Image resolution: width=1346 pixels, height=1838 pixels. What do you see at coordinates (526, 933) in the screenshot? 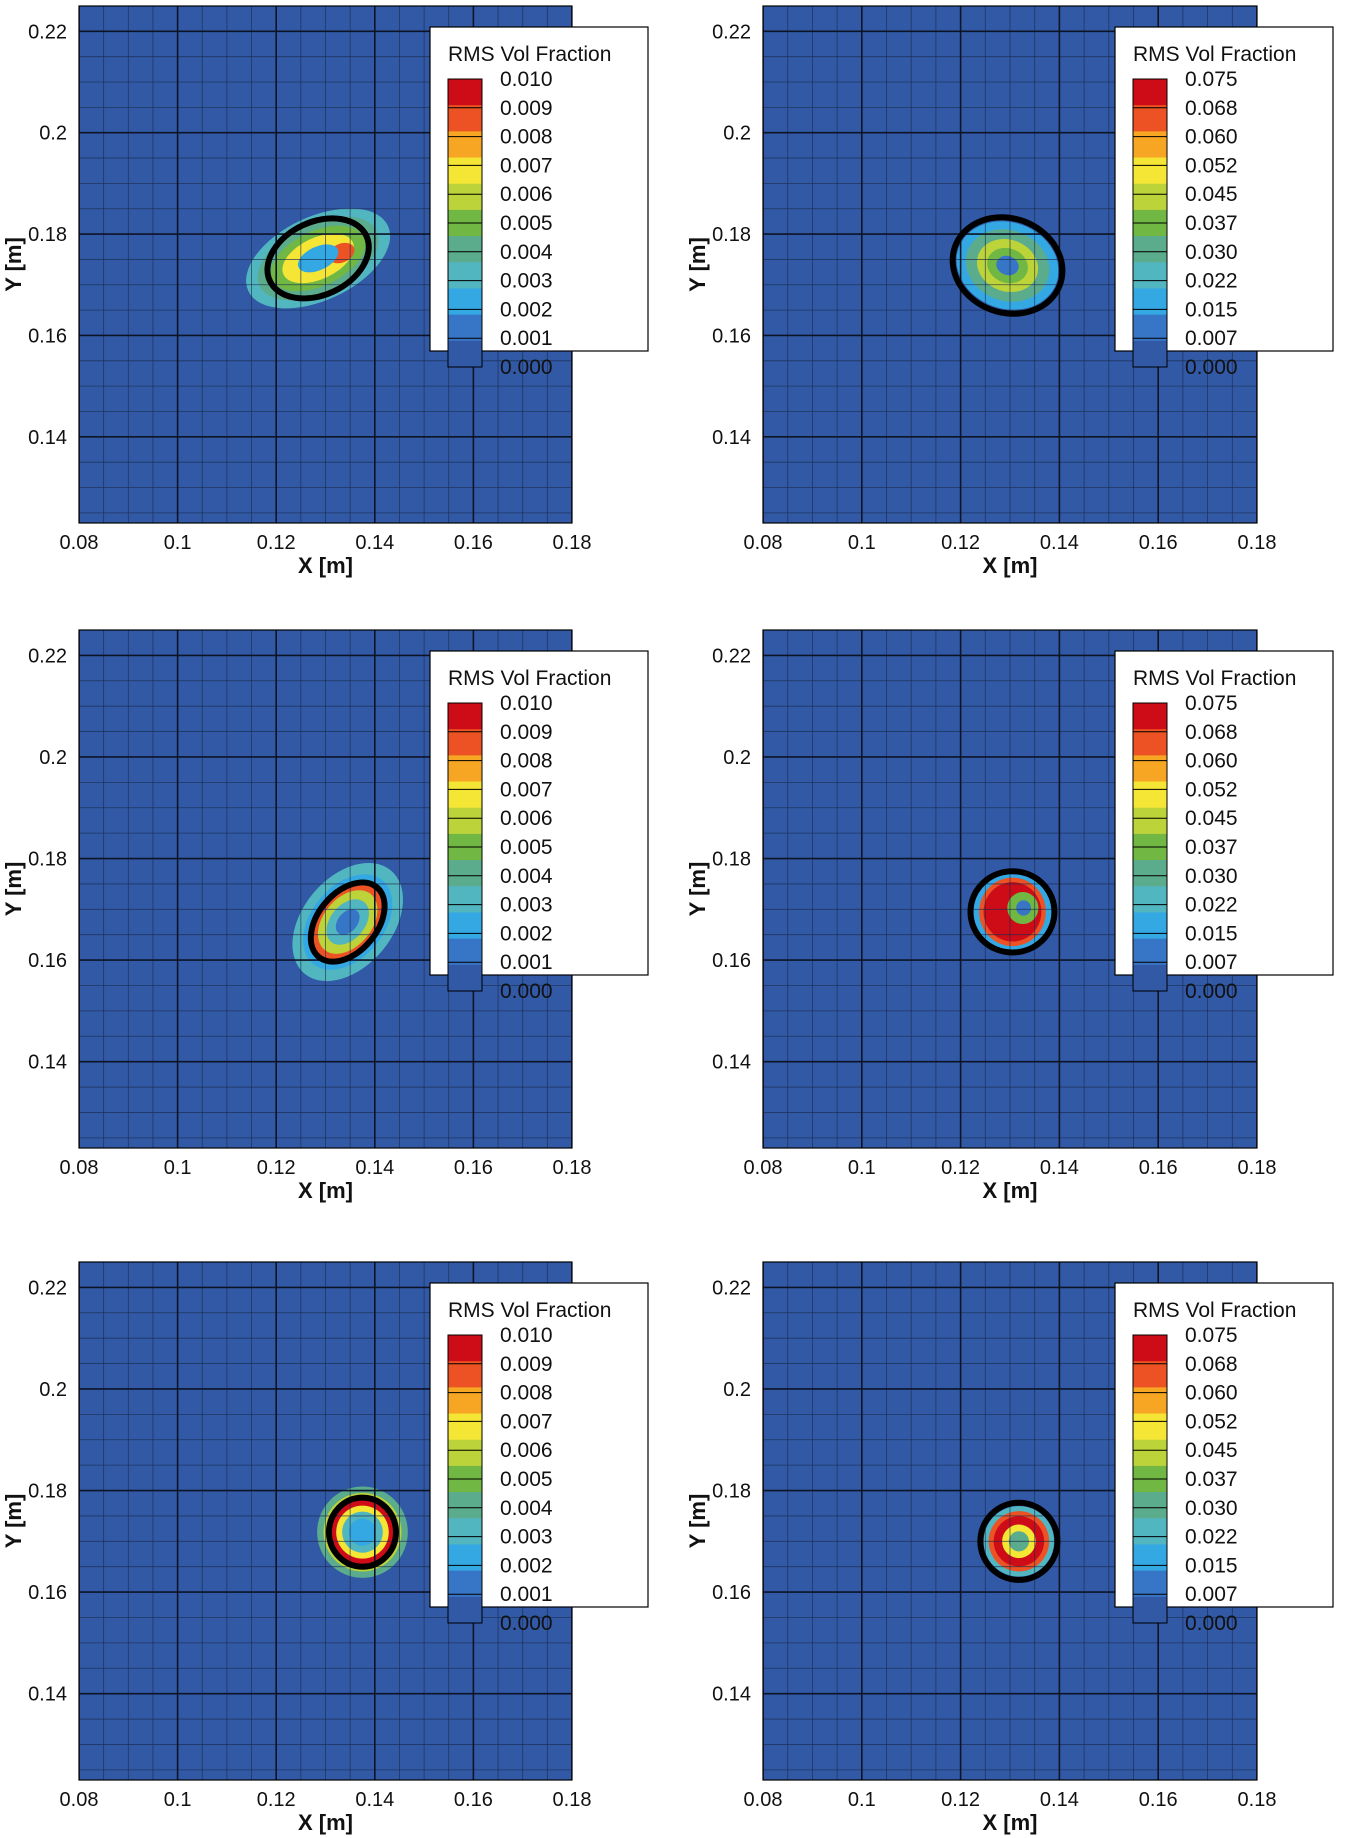
I see `legend-level-label: 0.002` at bounding box center [526, 933].